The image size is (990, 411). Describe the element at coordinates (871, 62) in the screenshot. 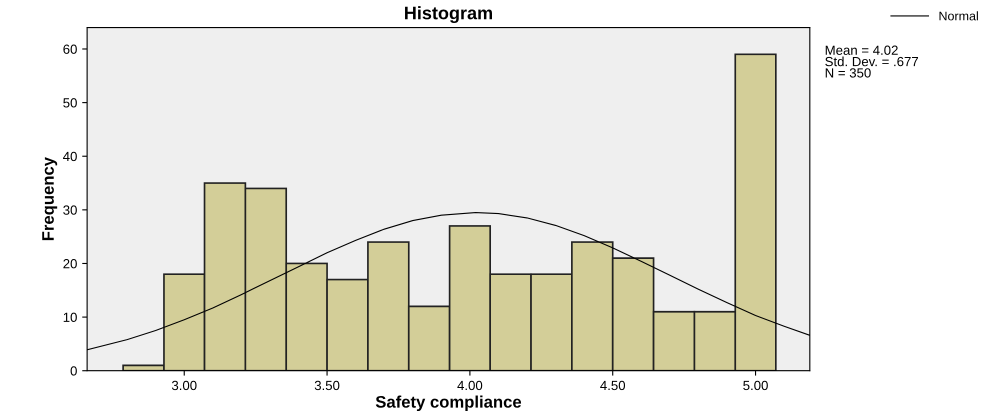

I see `text: Mean = 4.02 Std. Dev. = .677 N = 350` at that location.